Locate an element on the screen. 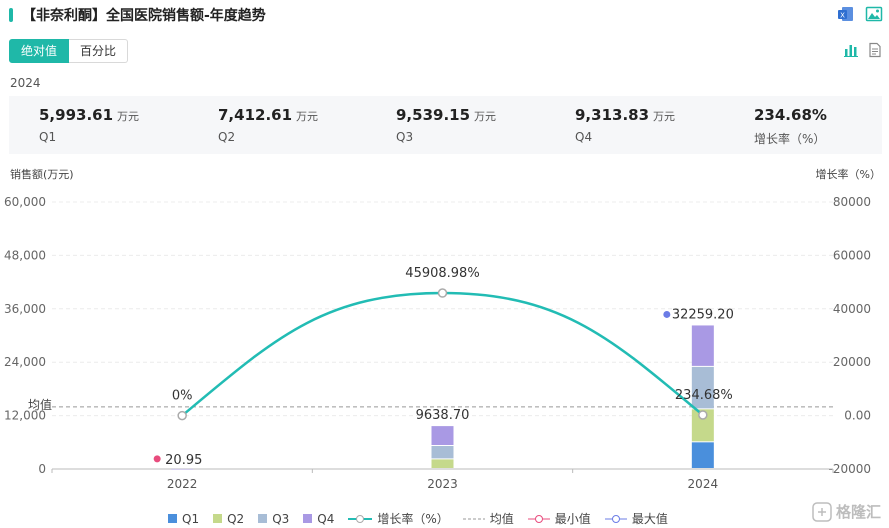 This screenshot has width=889, height=528. y-left-tick-label: 36,000 is located at coordinates (25, 309).